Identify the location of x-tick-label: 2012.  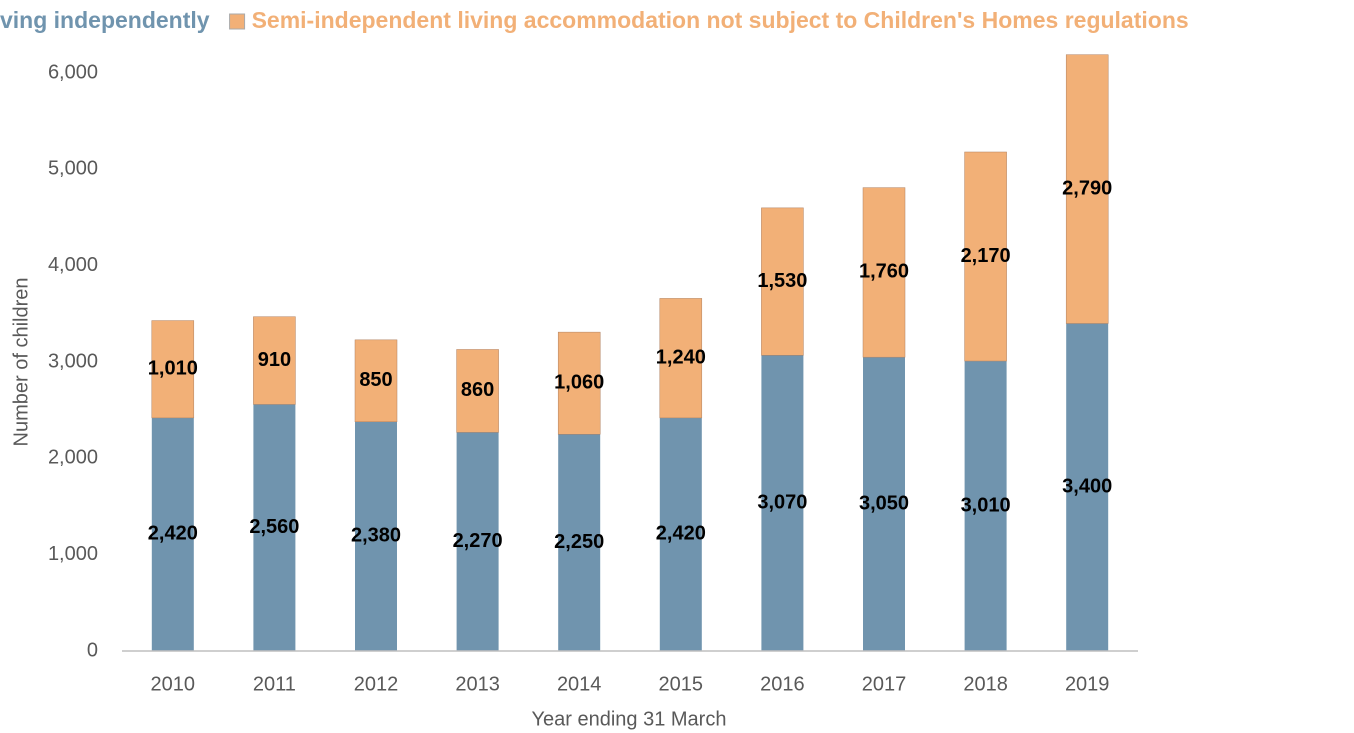
(376, 684).